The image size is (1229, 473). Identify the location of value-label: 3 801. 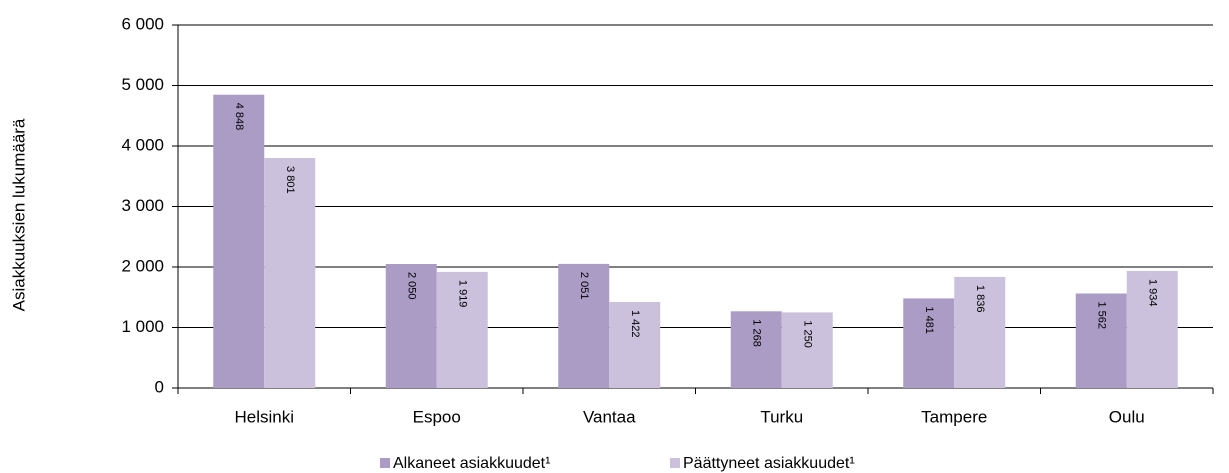
(290, 180).